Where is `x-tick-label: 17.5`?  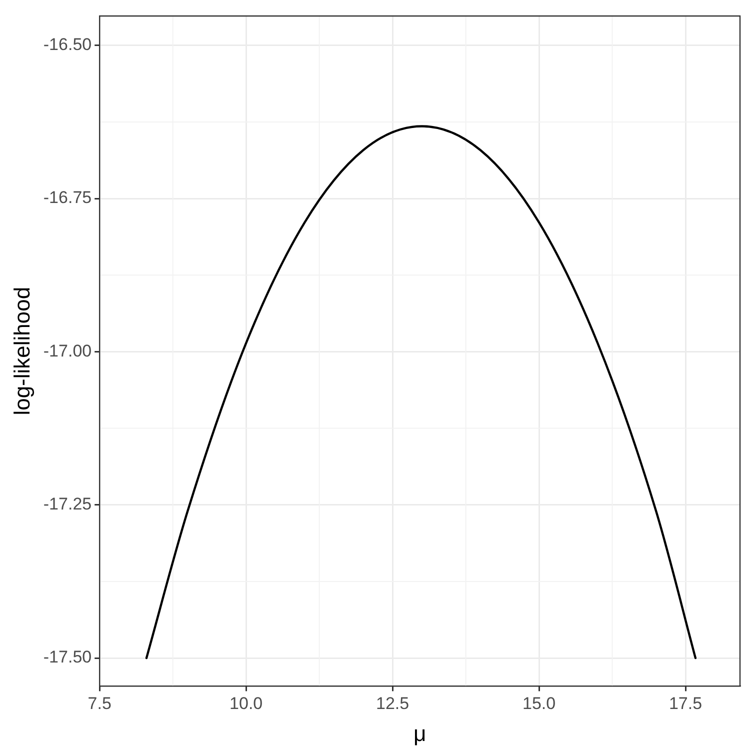 x-tick-label: 17.5 is located at coordinates (685, 704).